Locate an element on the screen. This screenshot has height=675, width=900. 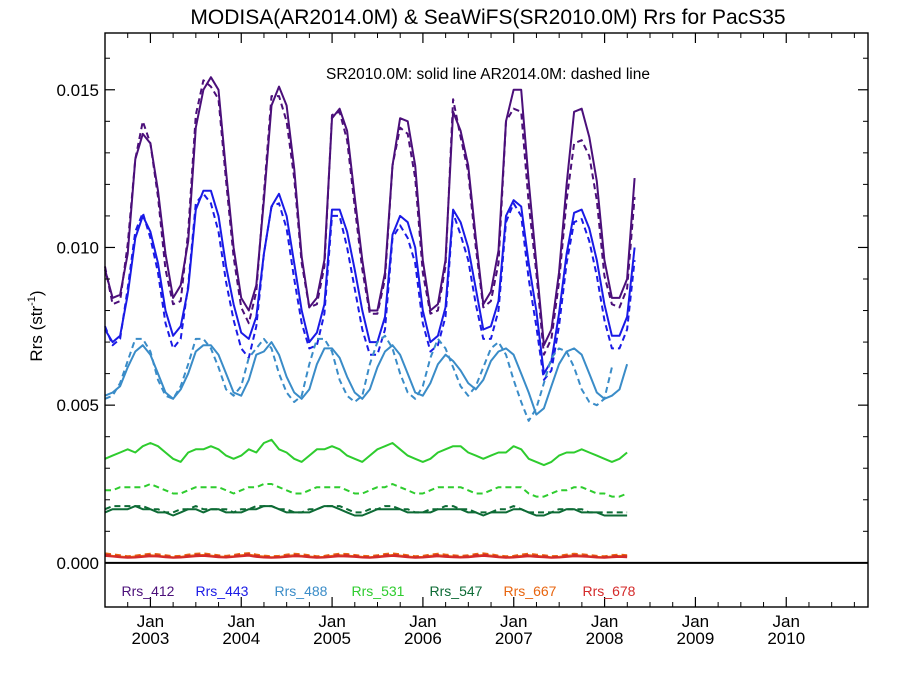
legend-label-rrs-531: Rrs_531 is located at coordinates (378, 591).